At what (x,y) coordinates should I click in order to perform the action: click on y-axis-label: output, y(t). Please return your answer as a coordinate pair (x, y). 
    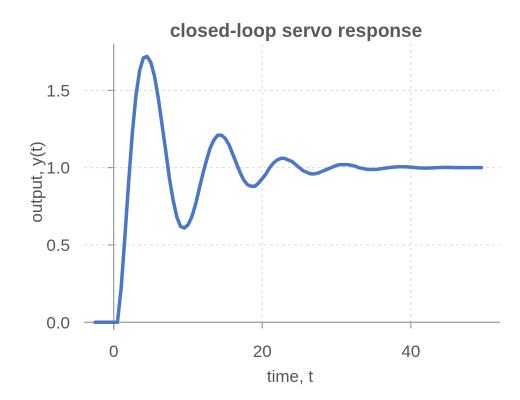
    Looking at the image, I should click on (36, 181).